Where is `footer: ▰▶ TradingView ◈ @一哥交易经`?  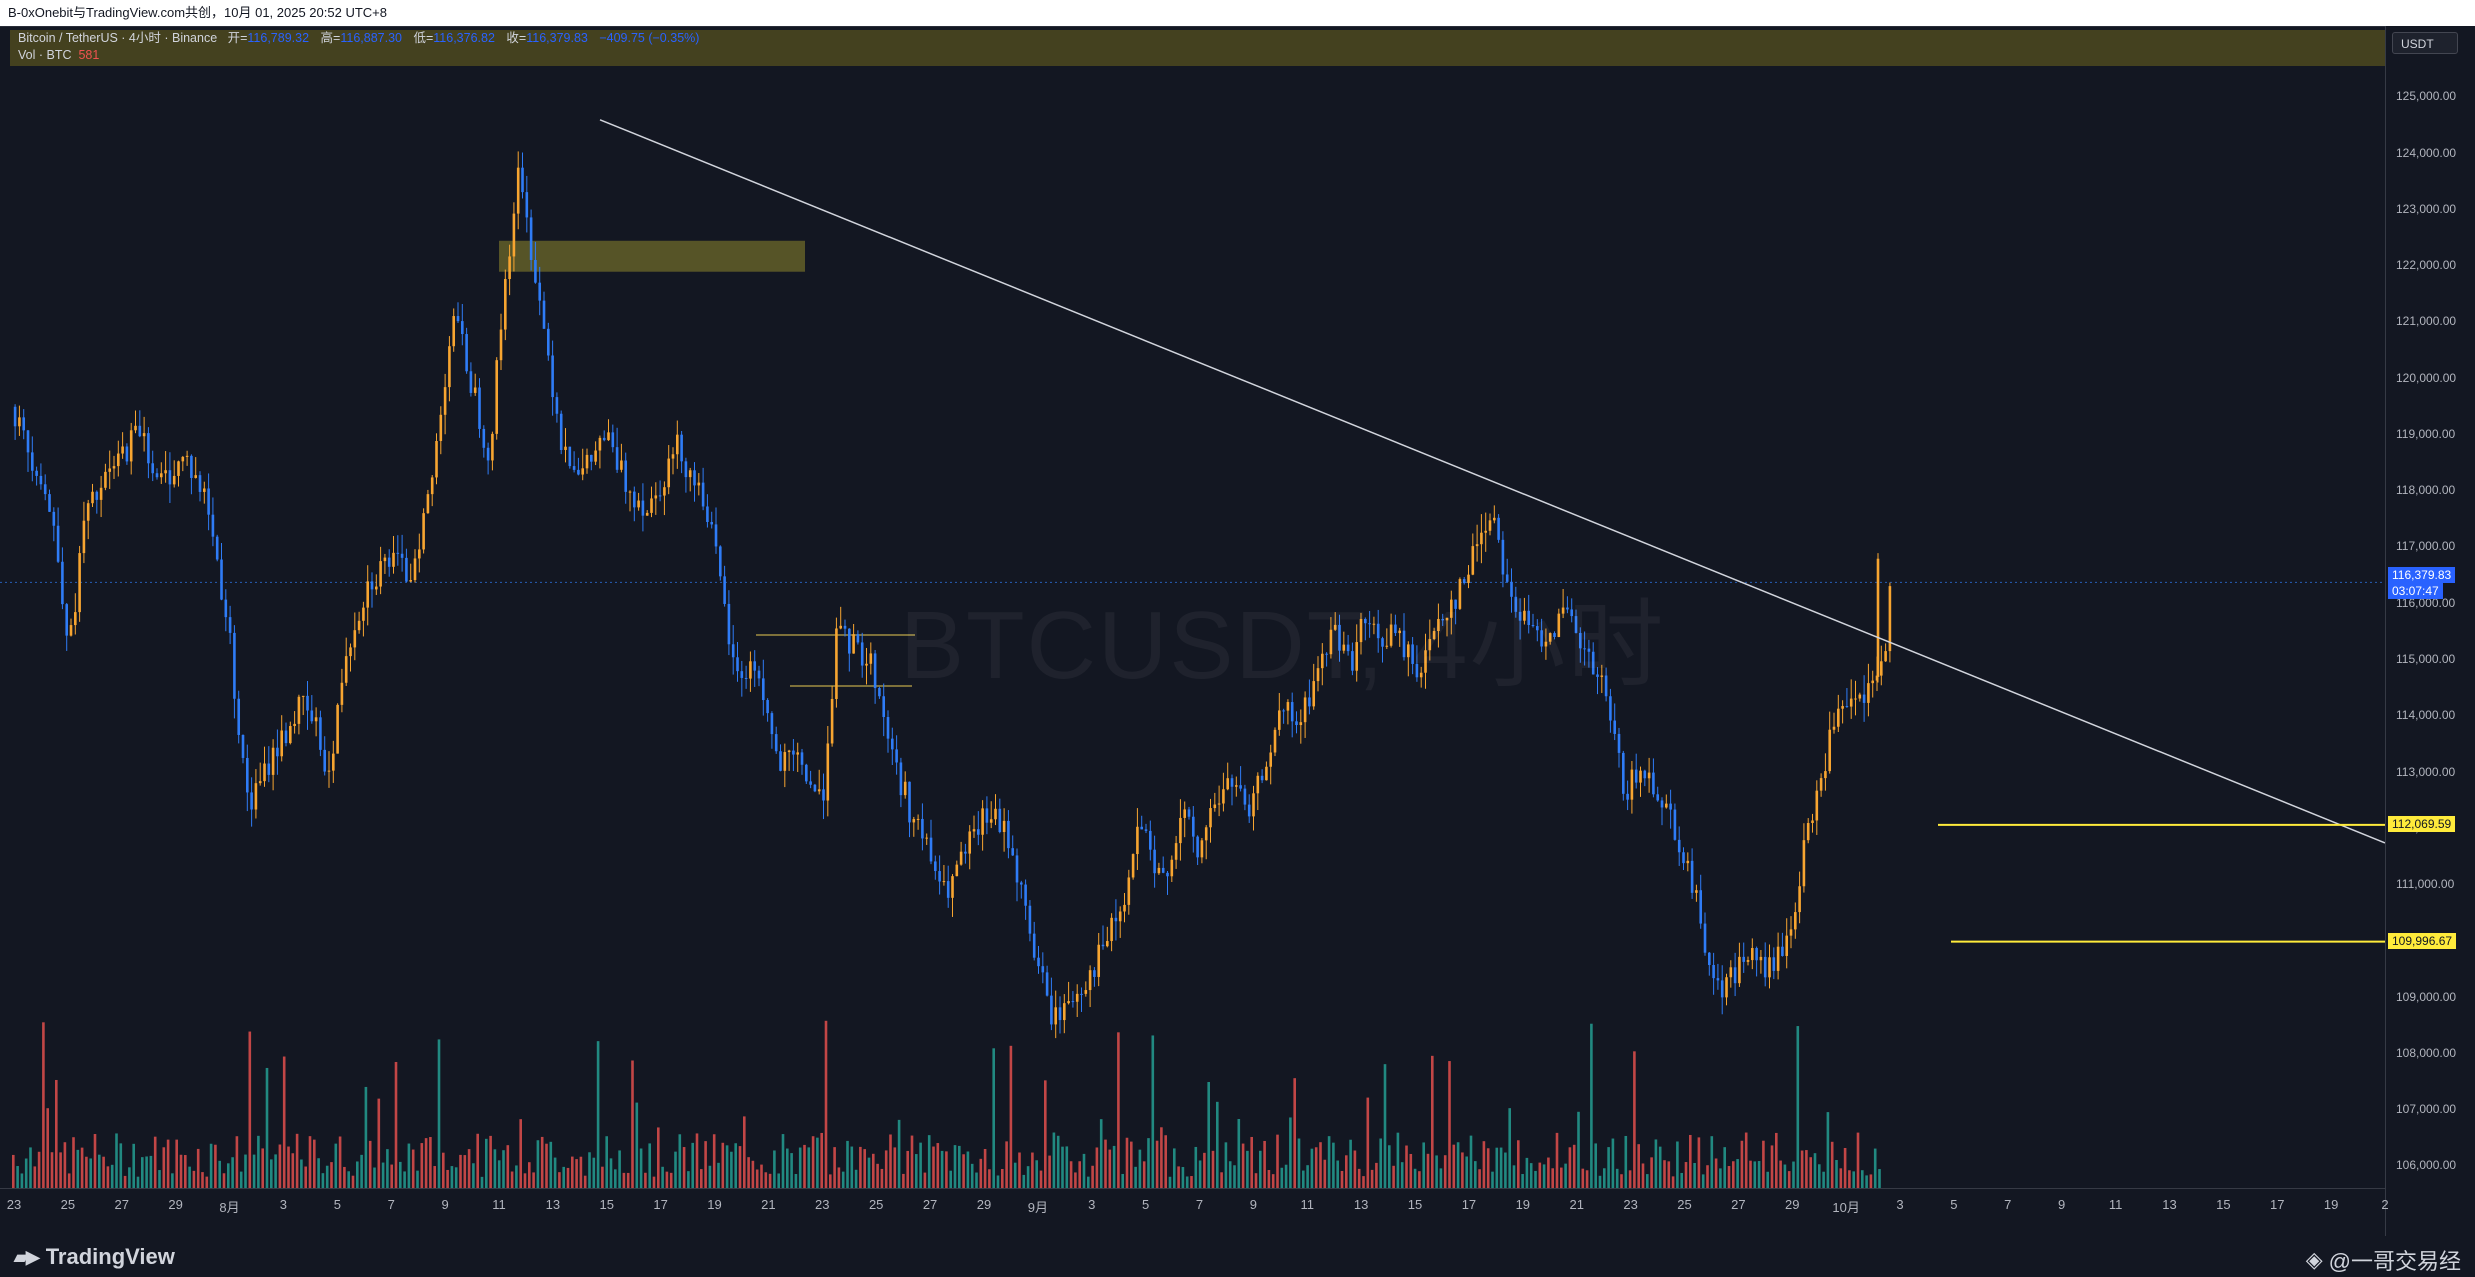
footer: ▰▶ TradingView ◈ @一哥交易经 is located at coordinates (1237, 1256).